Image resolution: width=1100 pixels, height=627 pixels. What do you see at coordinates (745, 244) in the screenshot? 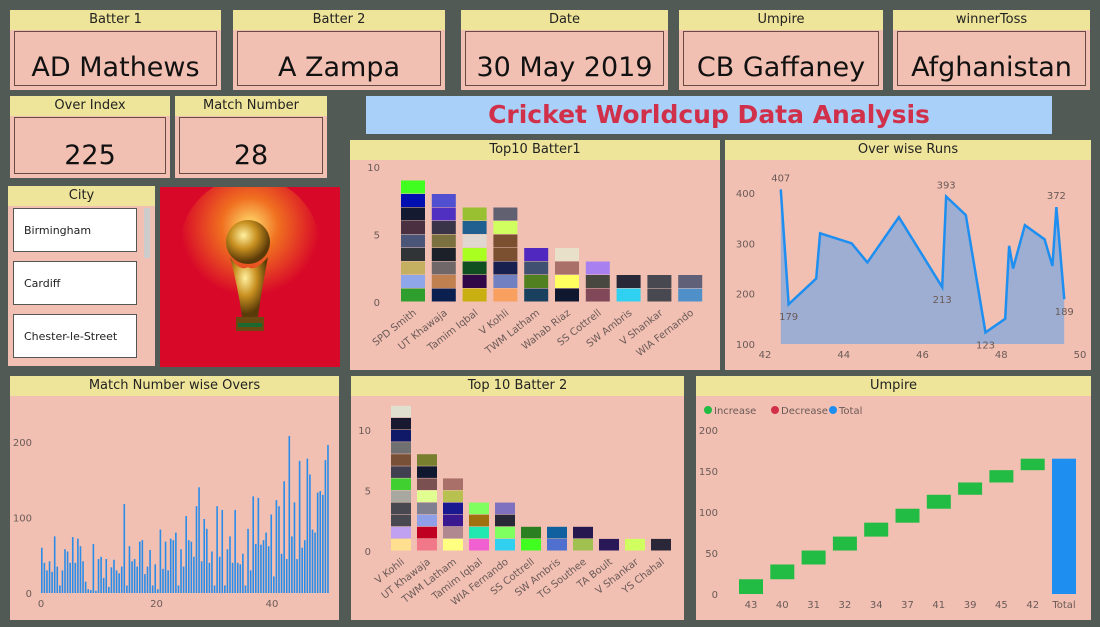
I see `y-tick-label: 300` at bounding box center [745, 244].